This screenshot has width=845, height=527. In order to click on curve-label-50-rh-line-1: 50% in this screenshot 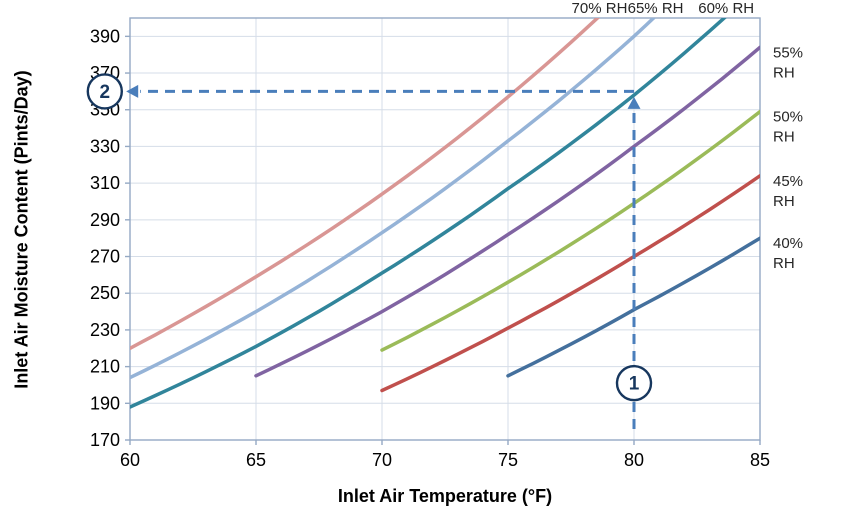, I will do `click(788, 117)`.